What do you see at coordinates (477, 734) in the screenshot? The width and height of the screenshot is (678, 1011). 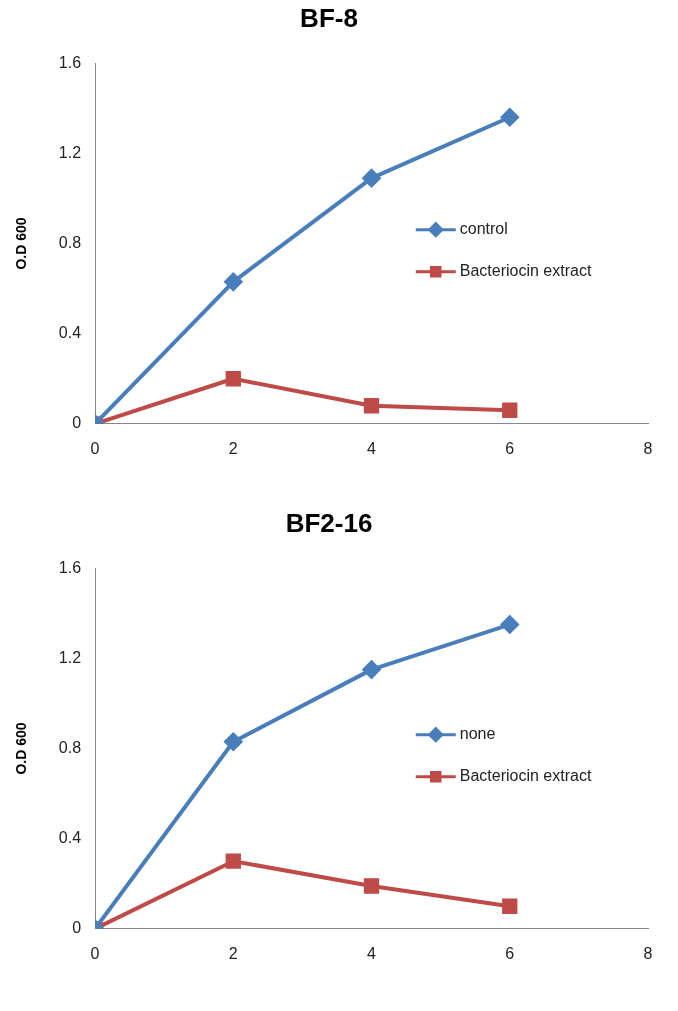 I see `legend-label: none` at bounding box center [477, 734].